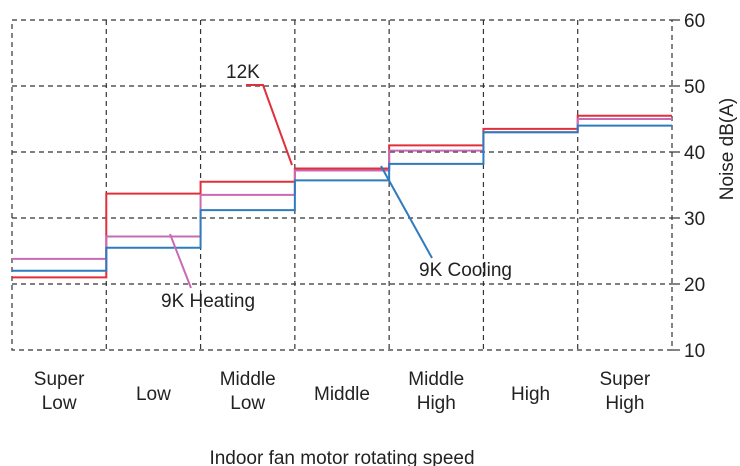 The image size is (740, 466). What do you see at coordinates (694, 153) in the screenshot?
I see `y-tick-label: 40` at bounding box center [694, 153].